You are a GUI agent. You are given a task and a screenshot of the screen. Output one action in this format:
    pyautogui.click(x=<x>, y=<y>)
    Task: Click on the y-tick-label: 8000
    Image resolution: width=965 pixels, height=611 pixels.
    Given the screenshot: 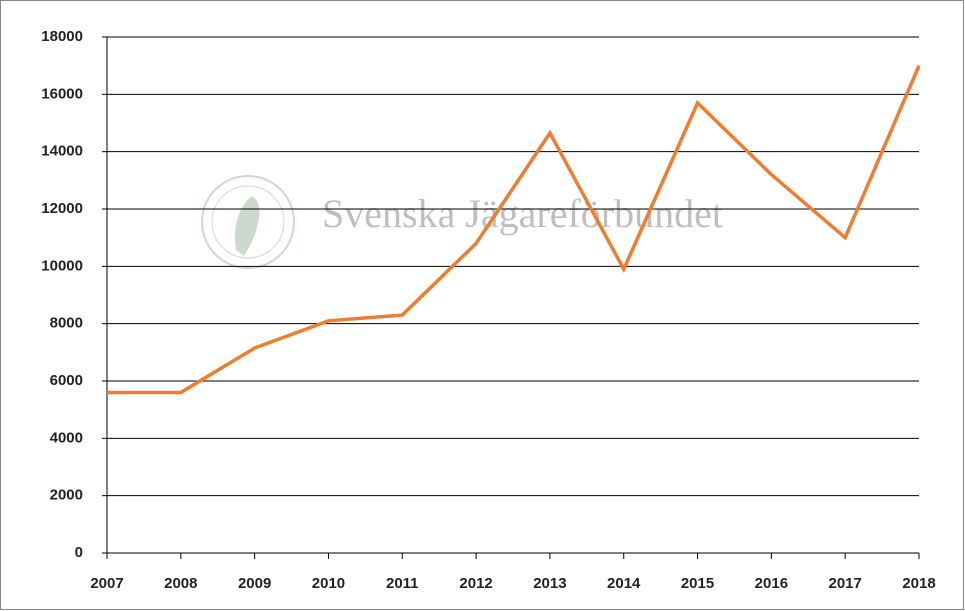 What is the action you would take?
    pyautogui.click(x=66, y=323)
    